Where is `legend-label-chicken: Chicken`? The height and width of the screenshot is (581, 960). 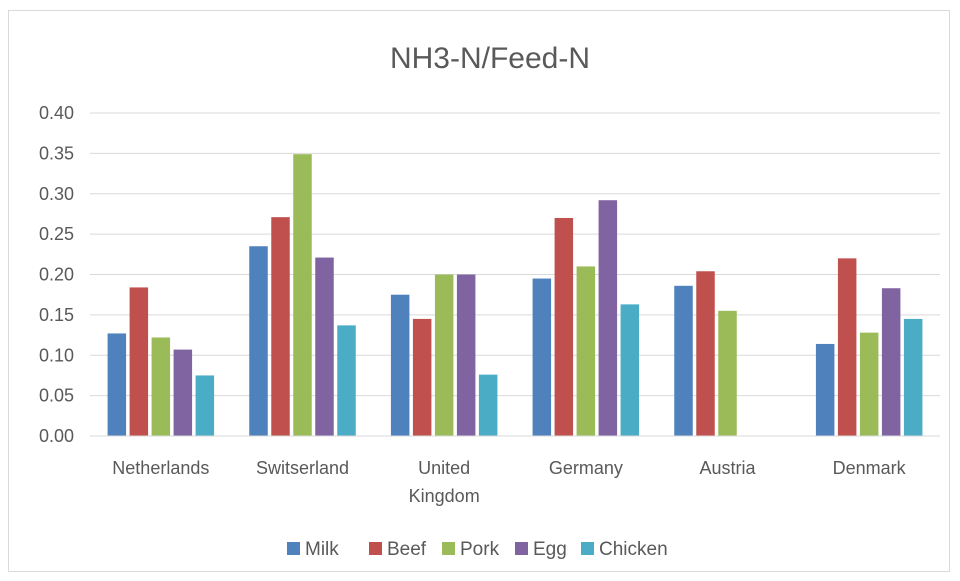 legend-label-chicken: Chicken is located at coordinates (633, 549).